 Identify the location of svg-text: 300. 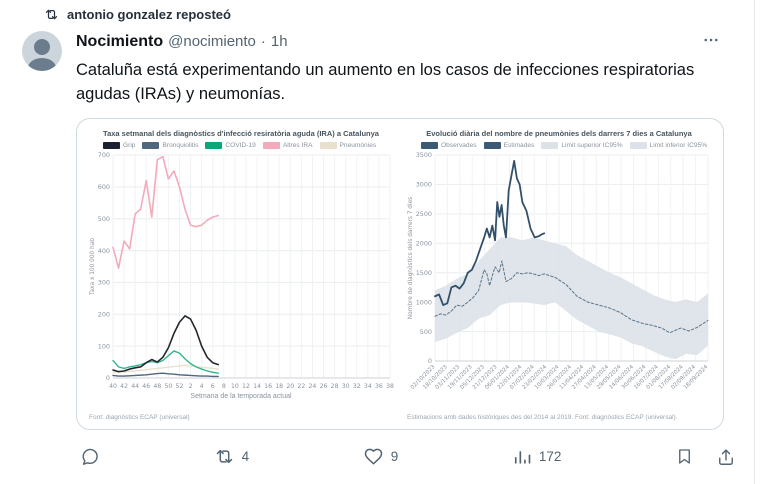
(104, 283).